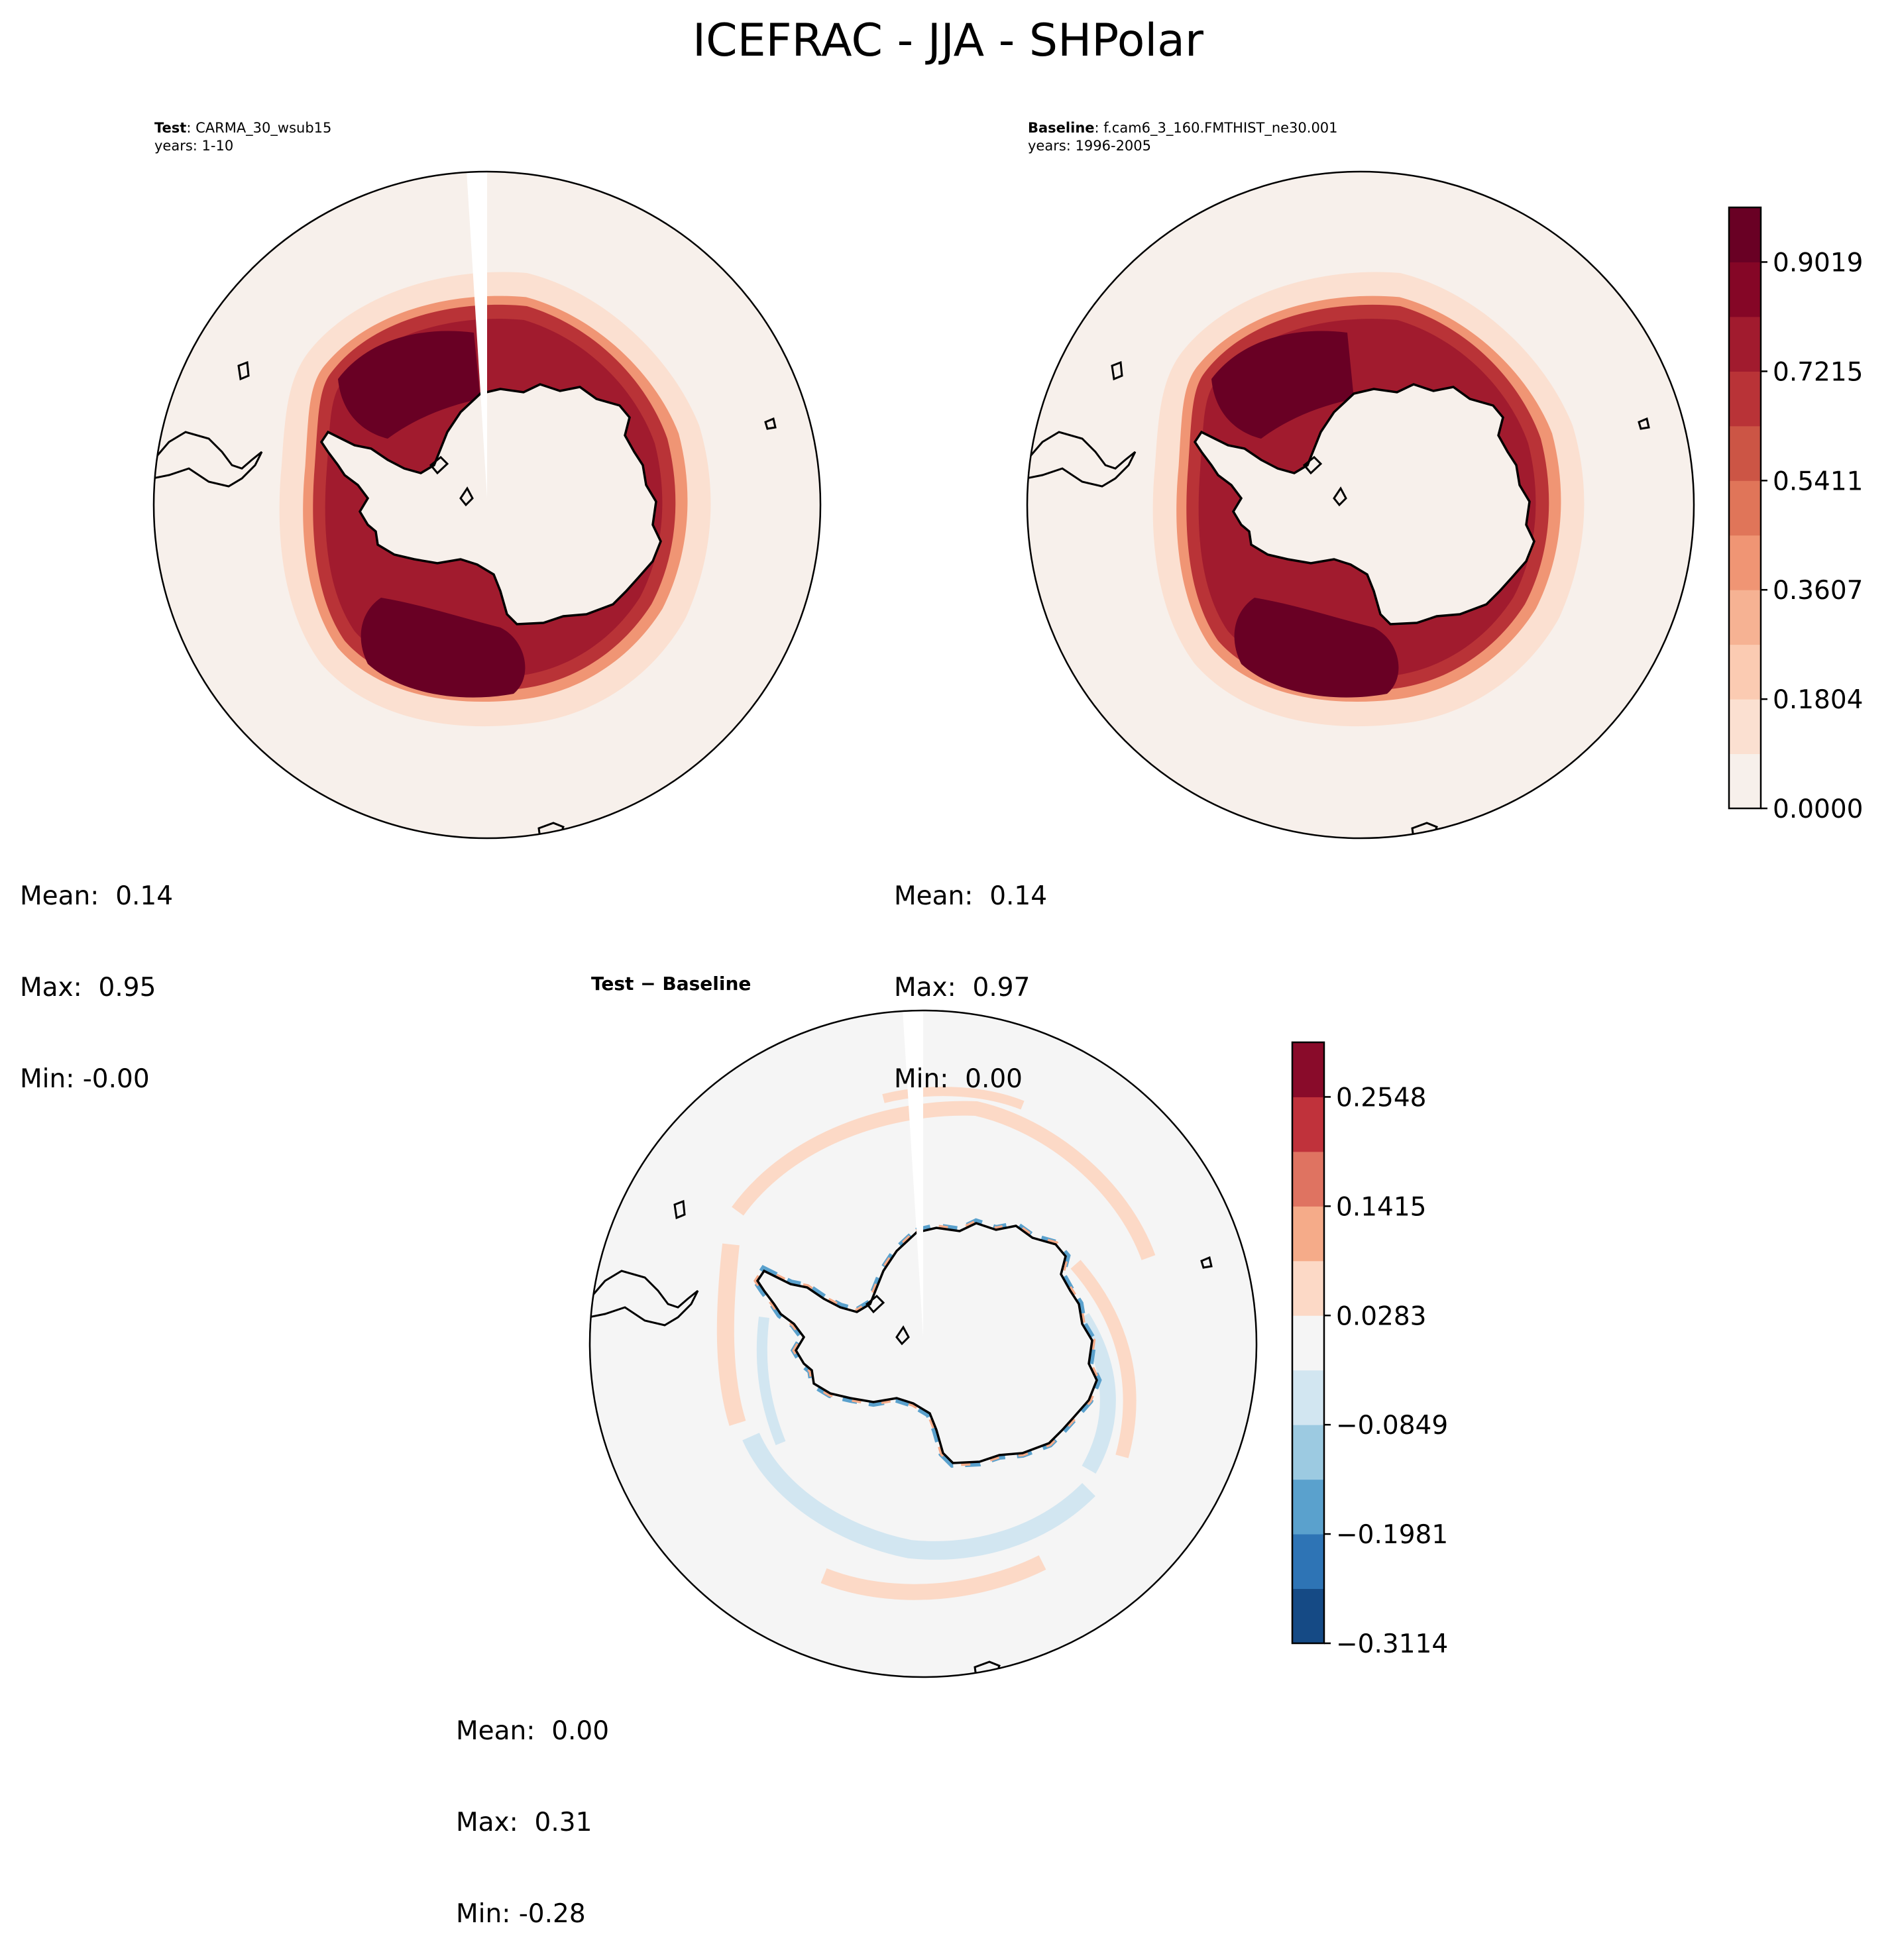 The width and height of the screenshot is (1896, 1960). What do you see at coordinates (1369, 1350) in the screenshot?
I see `colorbar-difference: −0.3114 −0.1981 −0.0849 0.0283 0.1415 0.2548` at bounding box center [1369, 1350].